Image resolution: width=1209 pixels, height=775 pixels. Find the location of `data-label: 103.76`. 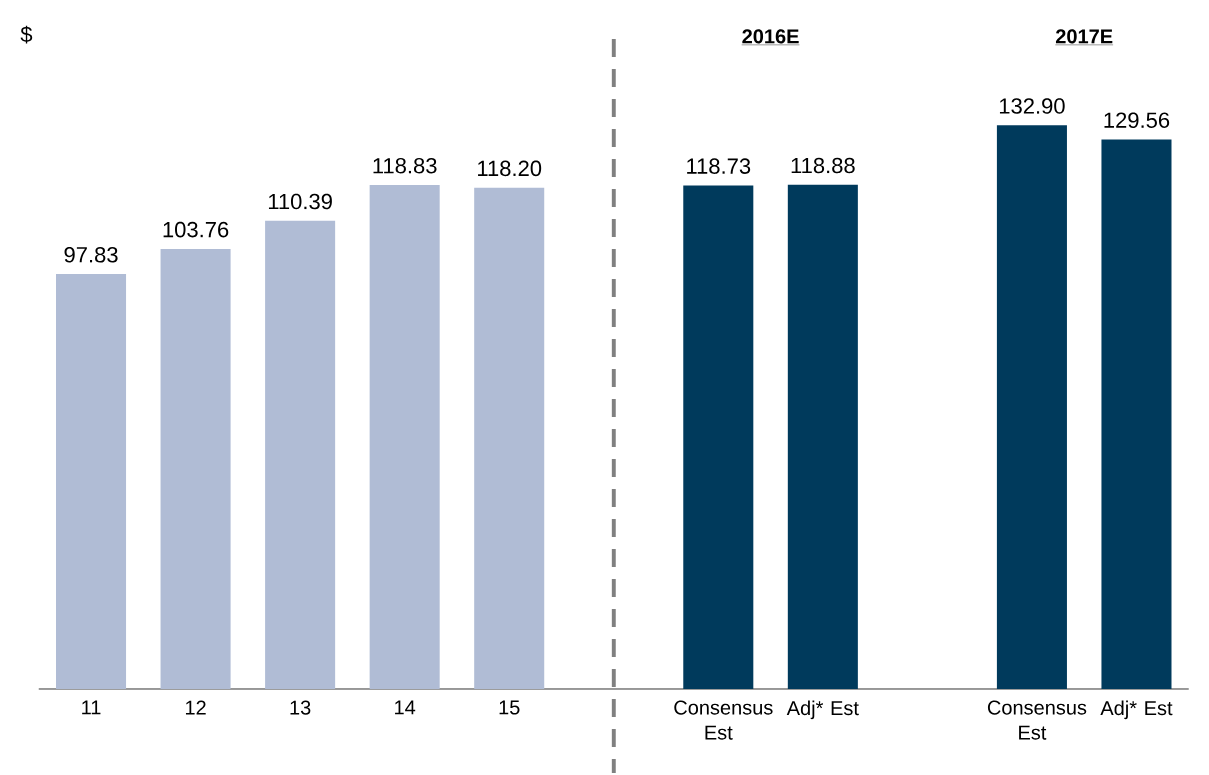

data-label: 103.76 is located at coordinates (196, 229).